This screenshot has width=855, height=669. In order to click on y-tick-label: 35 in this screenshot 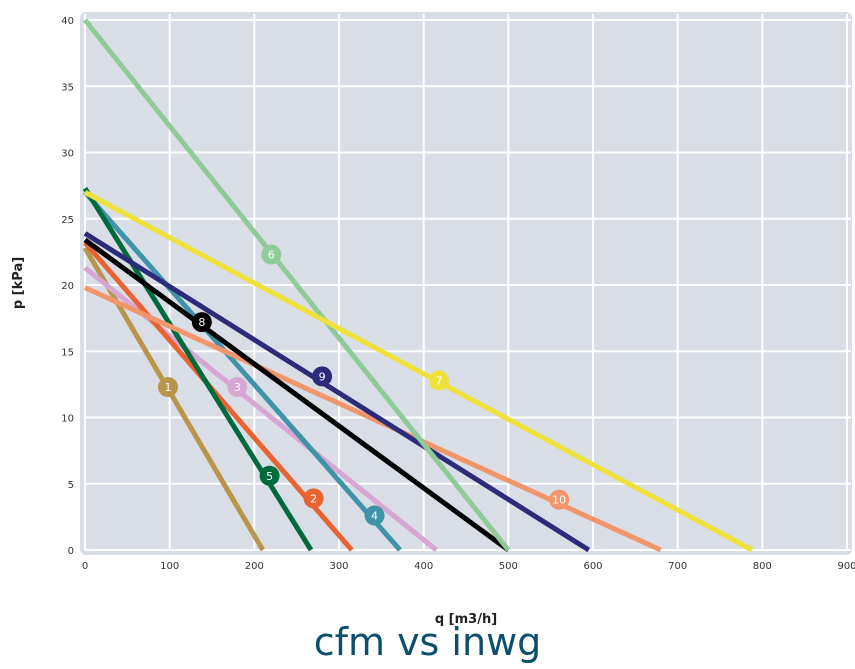, I will do `click(67, 87)`.